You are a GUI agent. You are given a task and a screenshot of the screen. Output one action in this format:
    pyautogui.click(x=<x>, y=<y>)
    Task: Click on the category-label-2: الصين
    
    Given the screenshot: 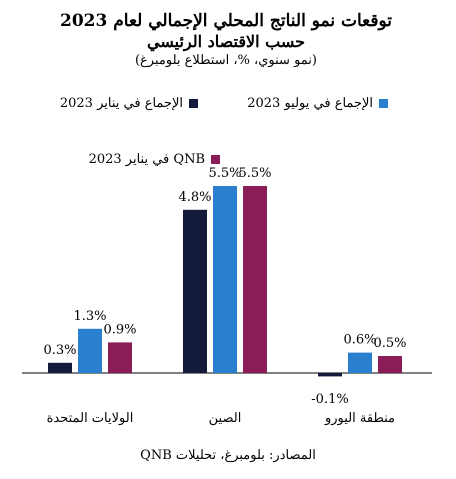 What is the action you would take?
    pyautogui.click(x=225, y=418)
    